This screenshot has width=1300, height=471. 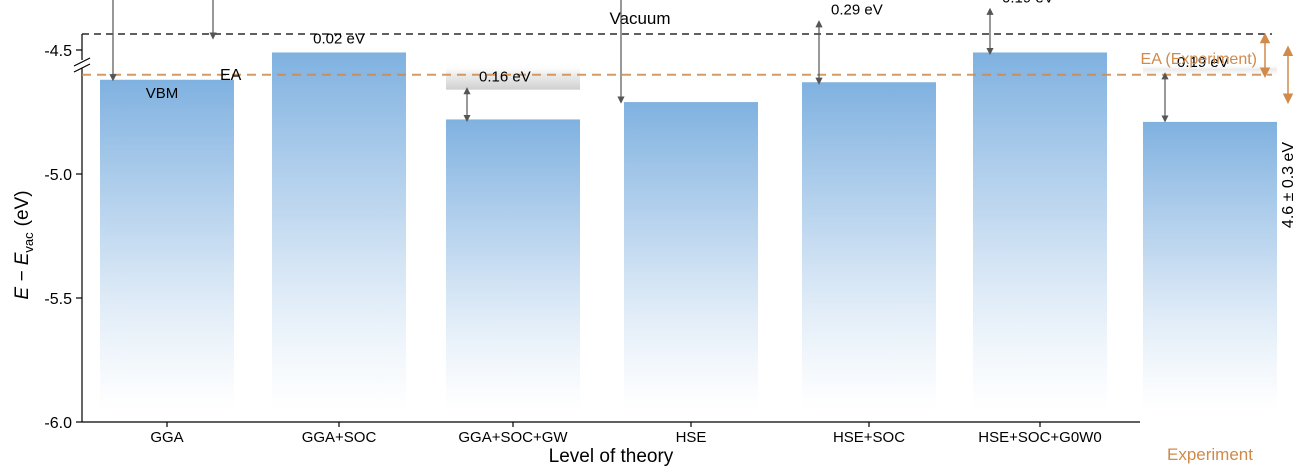 I want to click on x-axis-label: Level of theory, so click(x=611, y=456).